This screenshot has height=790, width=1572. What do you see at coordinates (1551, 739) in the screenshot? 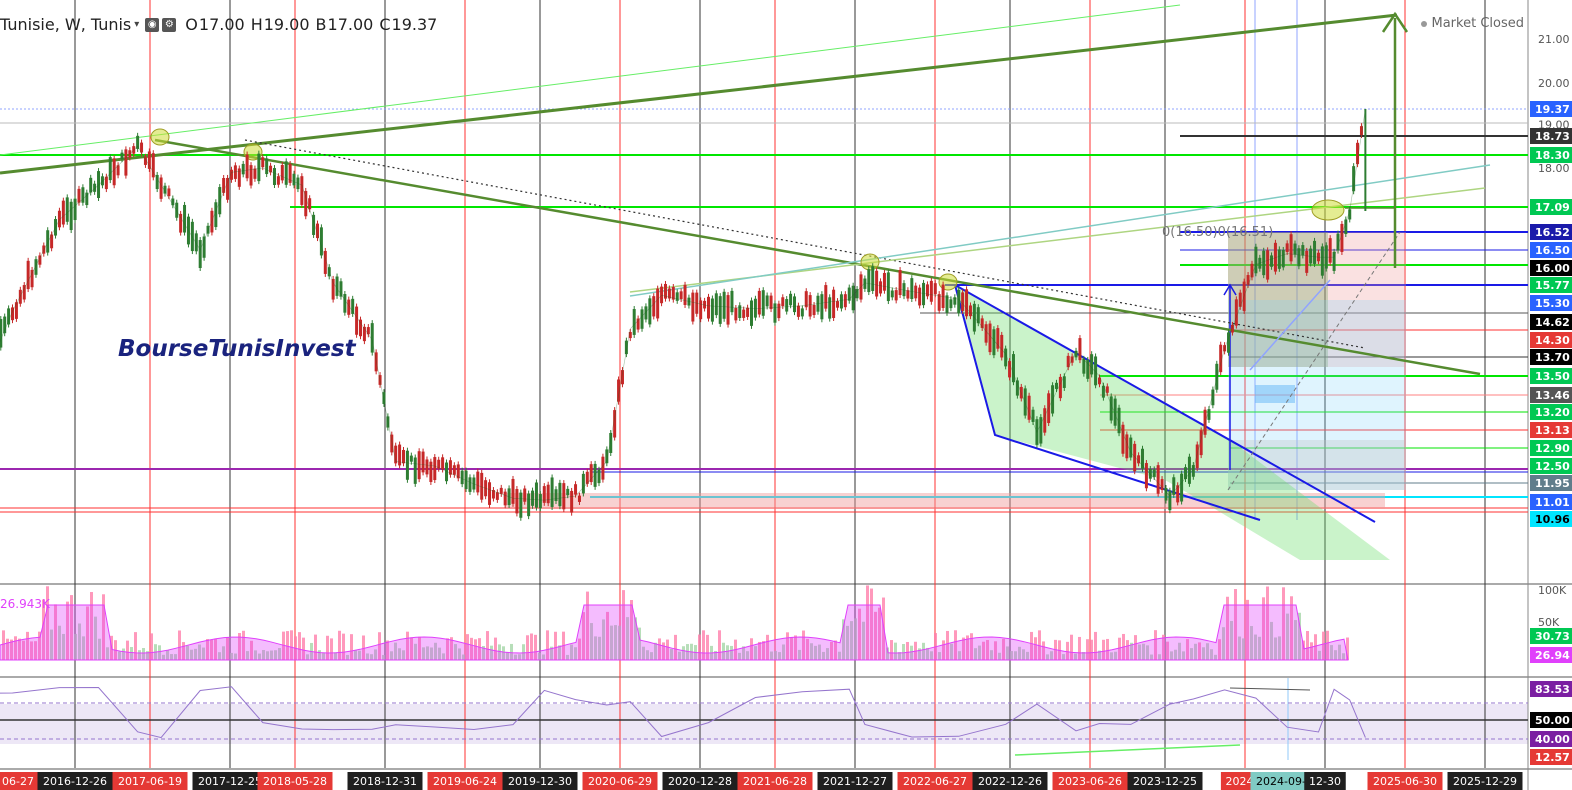
I see `rsi-label-badge` at bounding box center [1551, 739].